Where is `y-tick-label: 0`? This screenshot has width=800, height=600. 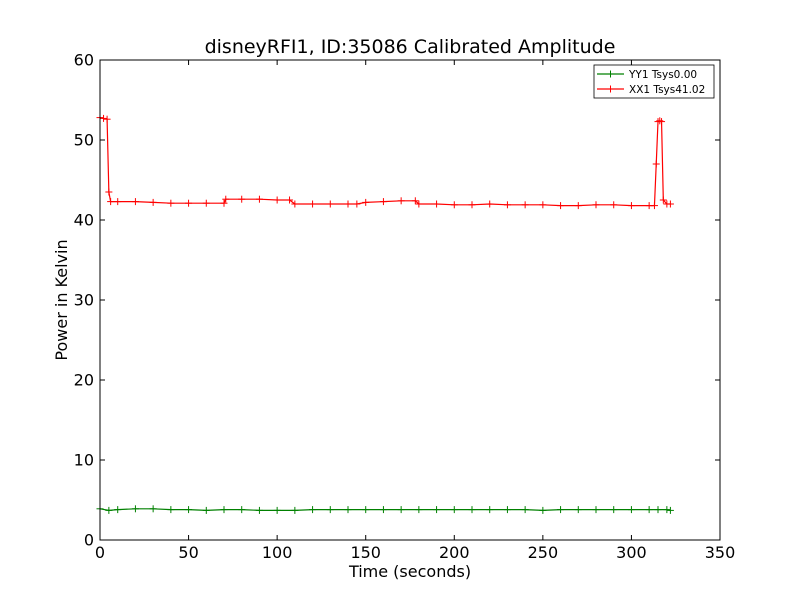 y-tick-label: 0 is located at coordinates (89, 540).